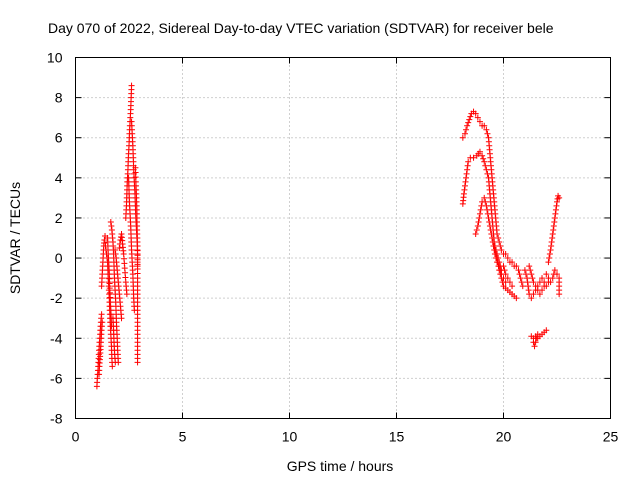  What do you see at coordinates (59, 138) in the screenshot?
I see `y-tick-label: 6` at bounding box center [59, 138].